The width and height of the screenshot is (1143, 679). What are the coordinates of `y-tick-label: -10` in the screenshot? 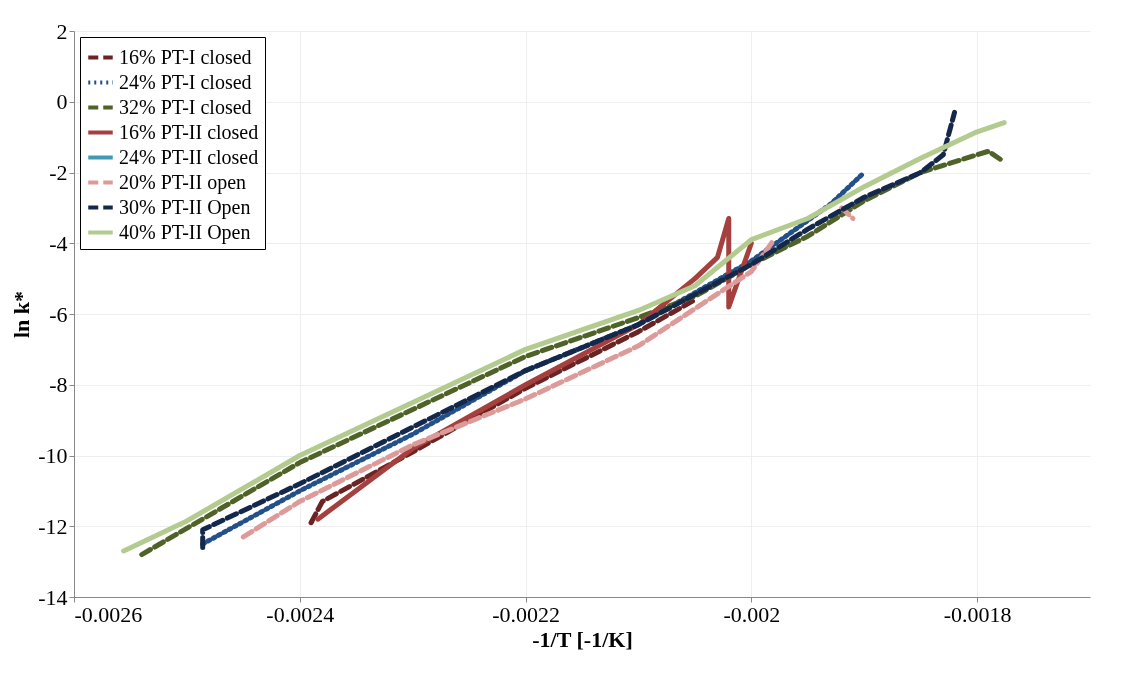 It's located at (53, 455).